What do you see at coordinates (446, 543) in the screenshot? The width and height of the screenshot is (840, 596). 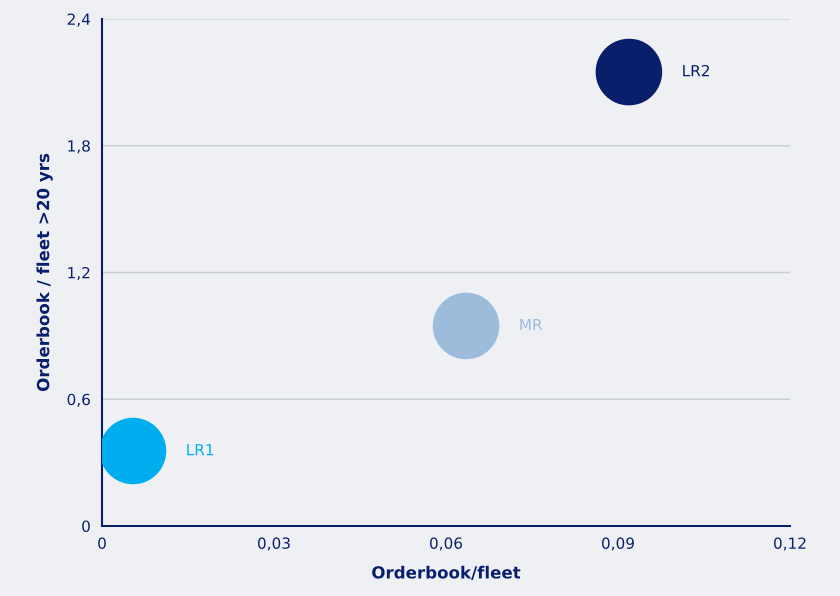 I see `x-tick-label: 0,06` at bounding box center [446, 543].